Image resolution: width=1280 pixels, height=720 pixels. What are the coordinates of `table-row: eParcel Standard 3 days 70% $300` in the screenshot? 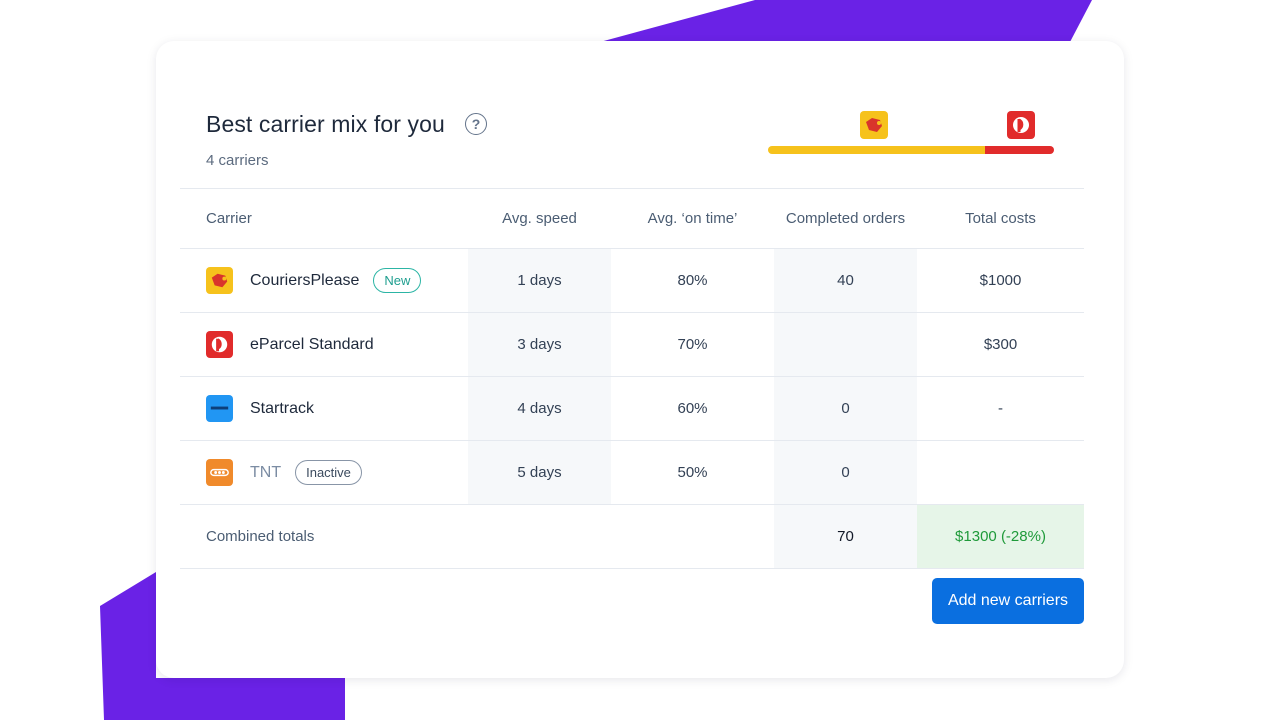 It's located at (632, 344).